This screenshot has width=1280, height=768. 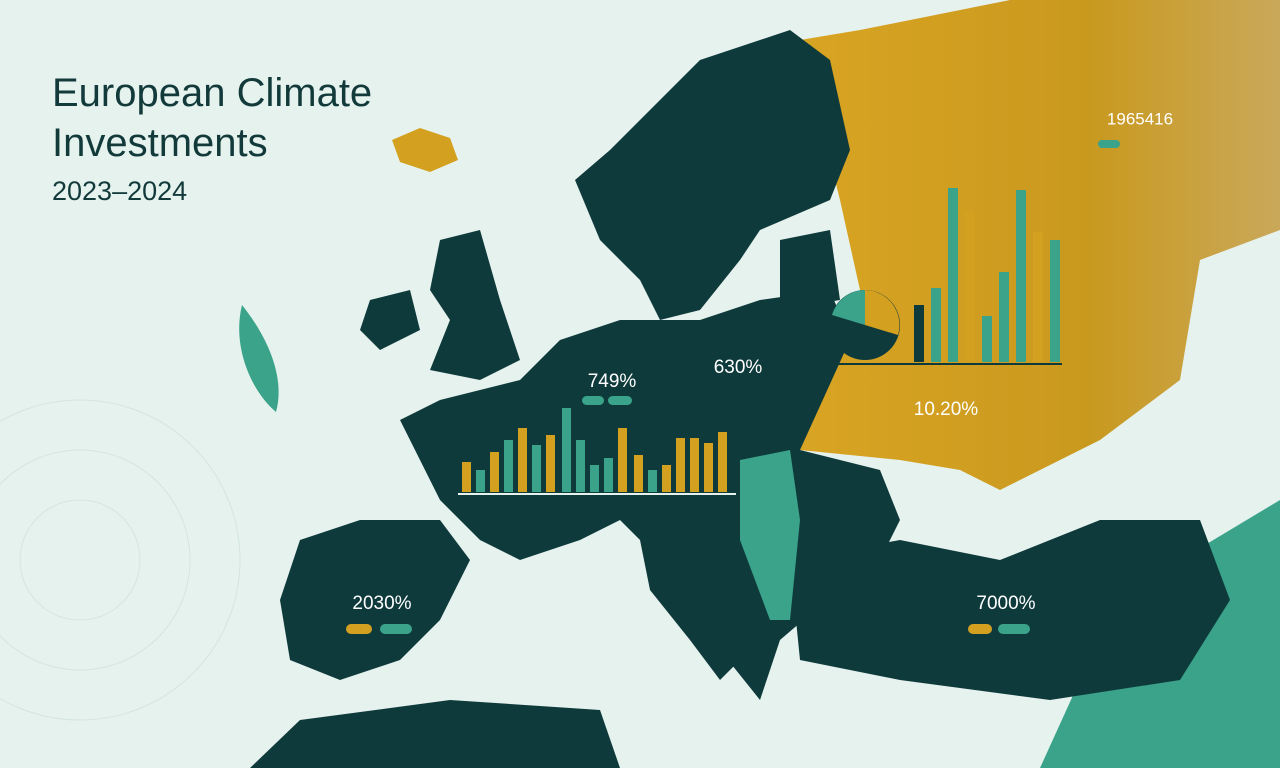 I want to click on region-label: 630%, so click(x=738, y=367).